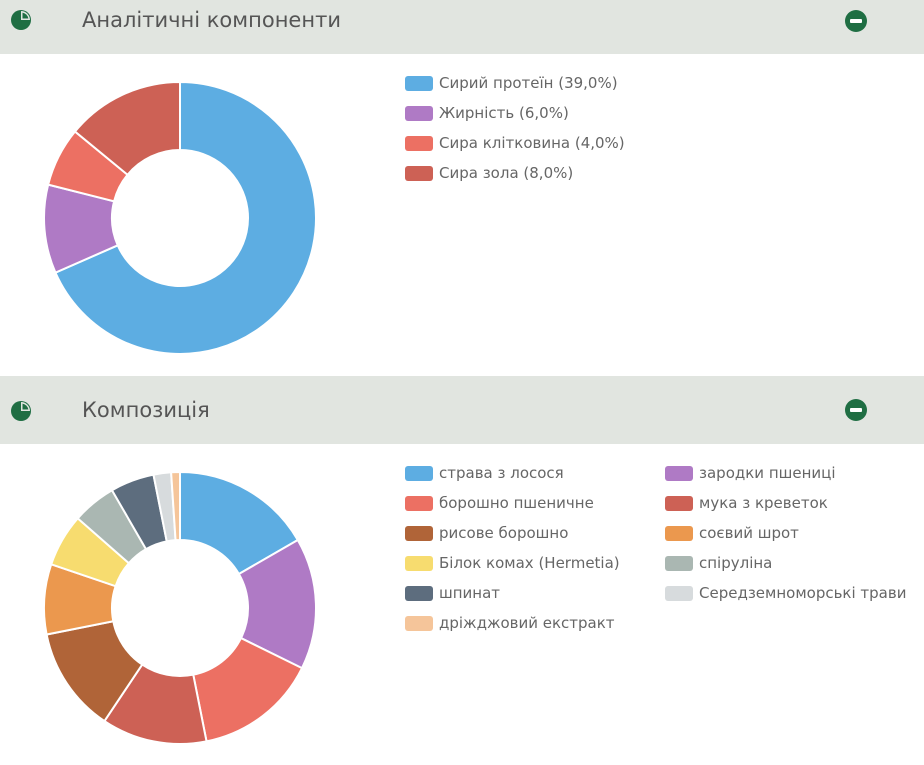 Image resolution: width=924 pixels, height=765 pixels. Describe the element at coordinates (803, 593) in the screenshot. I see `legend-label: Середземноморські трави` at that location.